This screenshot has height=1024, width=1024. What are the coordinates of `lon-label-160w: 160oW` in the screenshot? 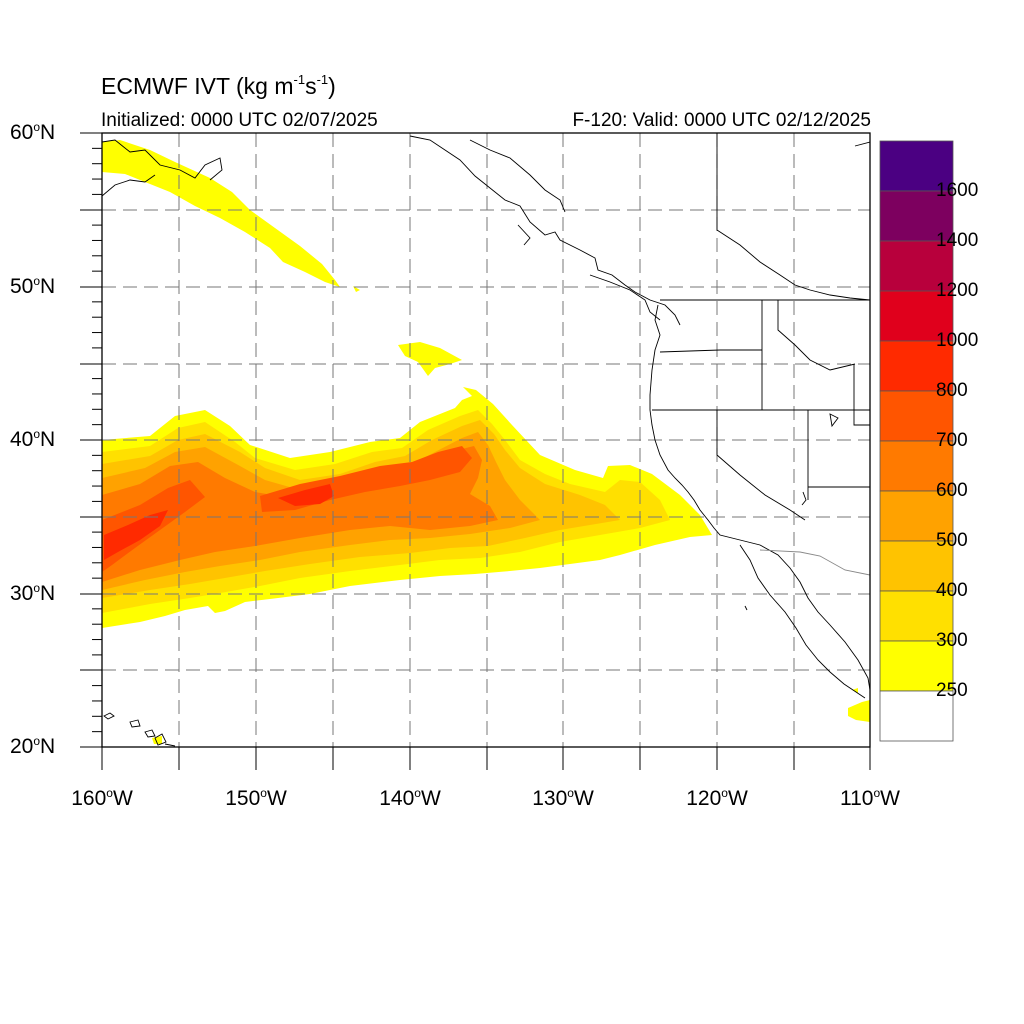 It's located at (102, 798).